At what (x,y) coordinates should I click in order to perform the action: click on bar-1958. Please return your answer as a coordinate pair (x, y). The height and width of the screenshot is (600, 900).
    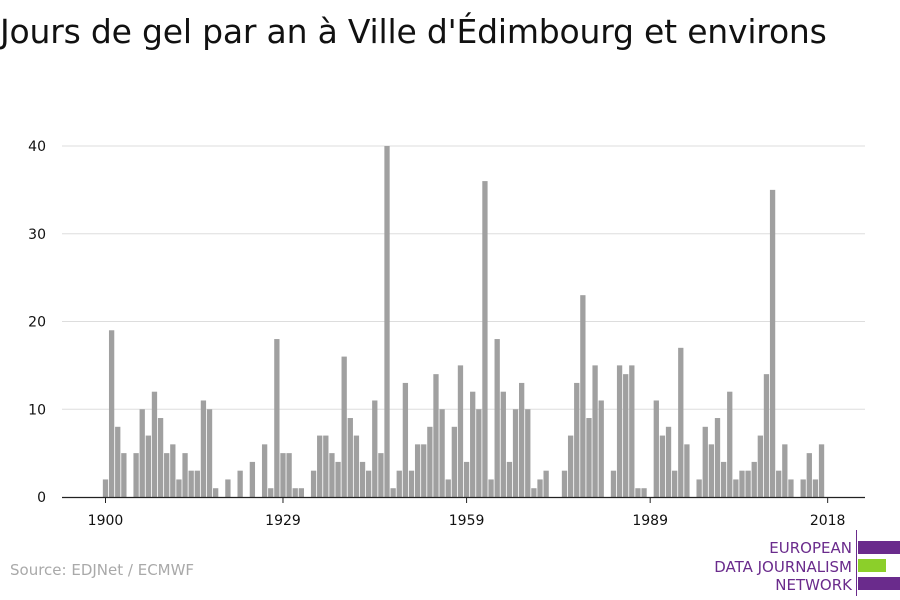
    Looking at the image, I should click on (460, 431).